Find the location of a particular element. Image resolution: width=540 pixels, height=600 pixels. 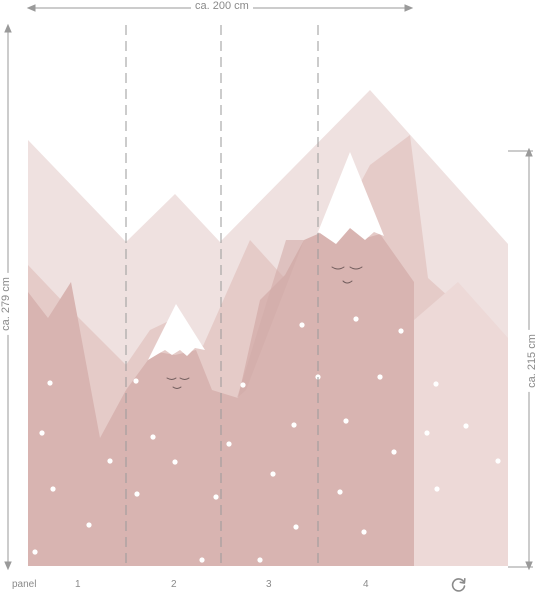

right-snow-cap is located at coordinates (351, 198).